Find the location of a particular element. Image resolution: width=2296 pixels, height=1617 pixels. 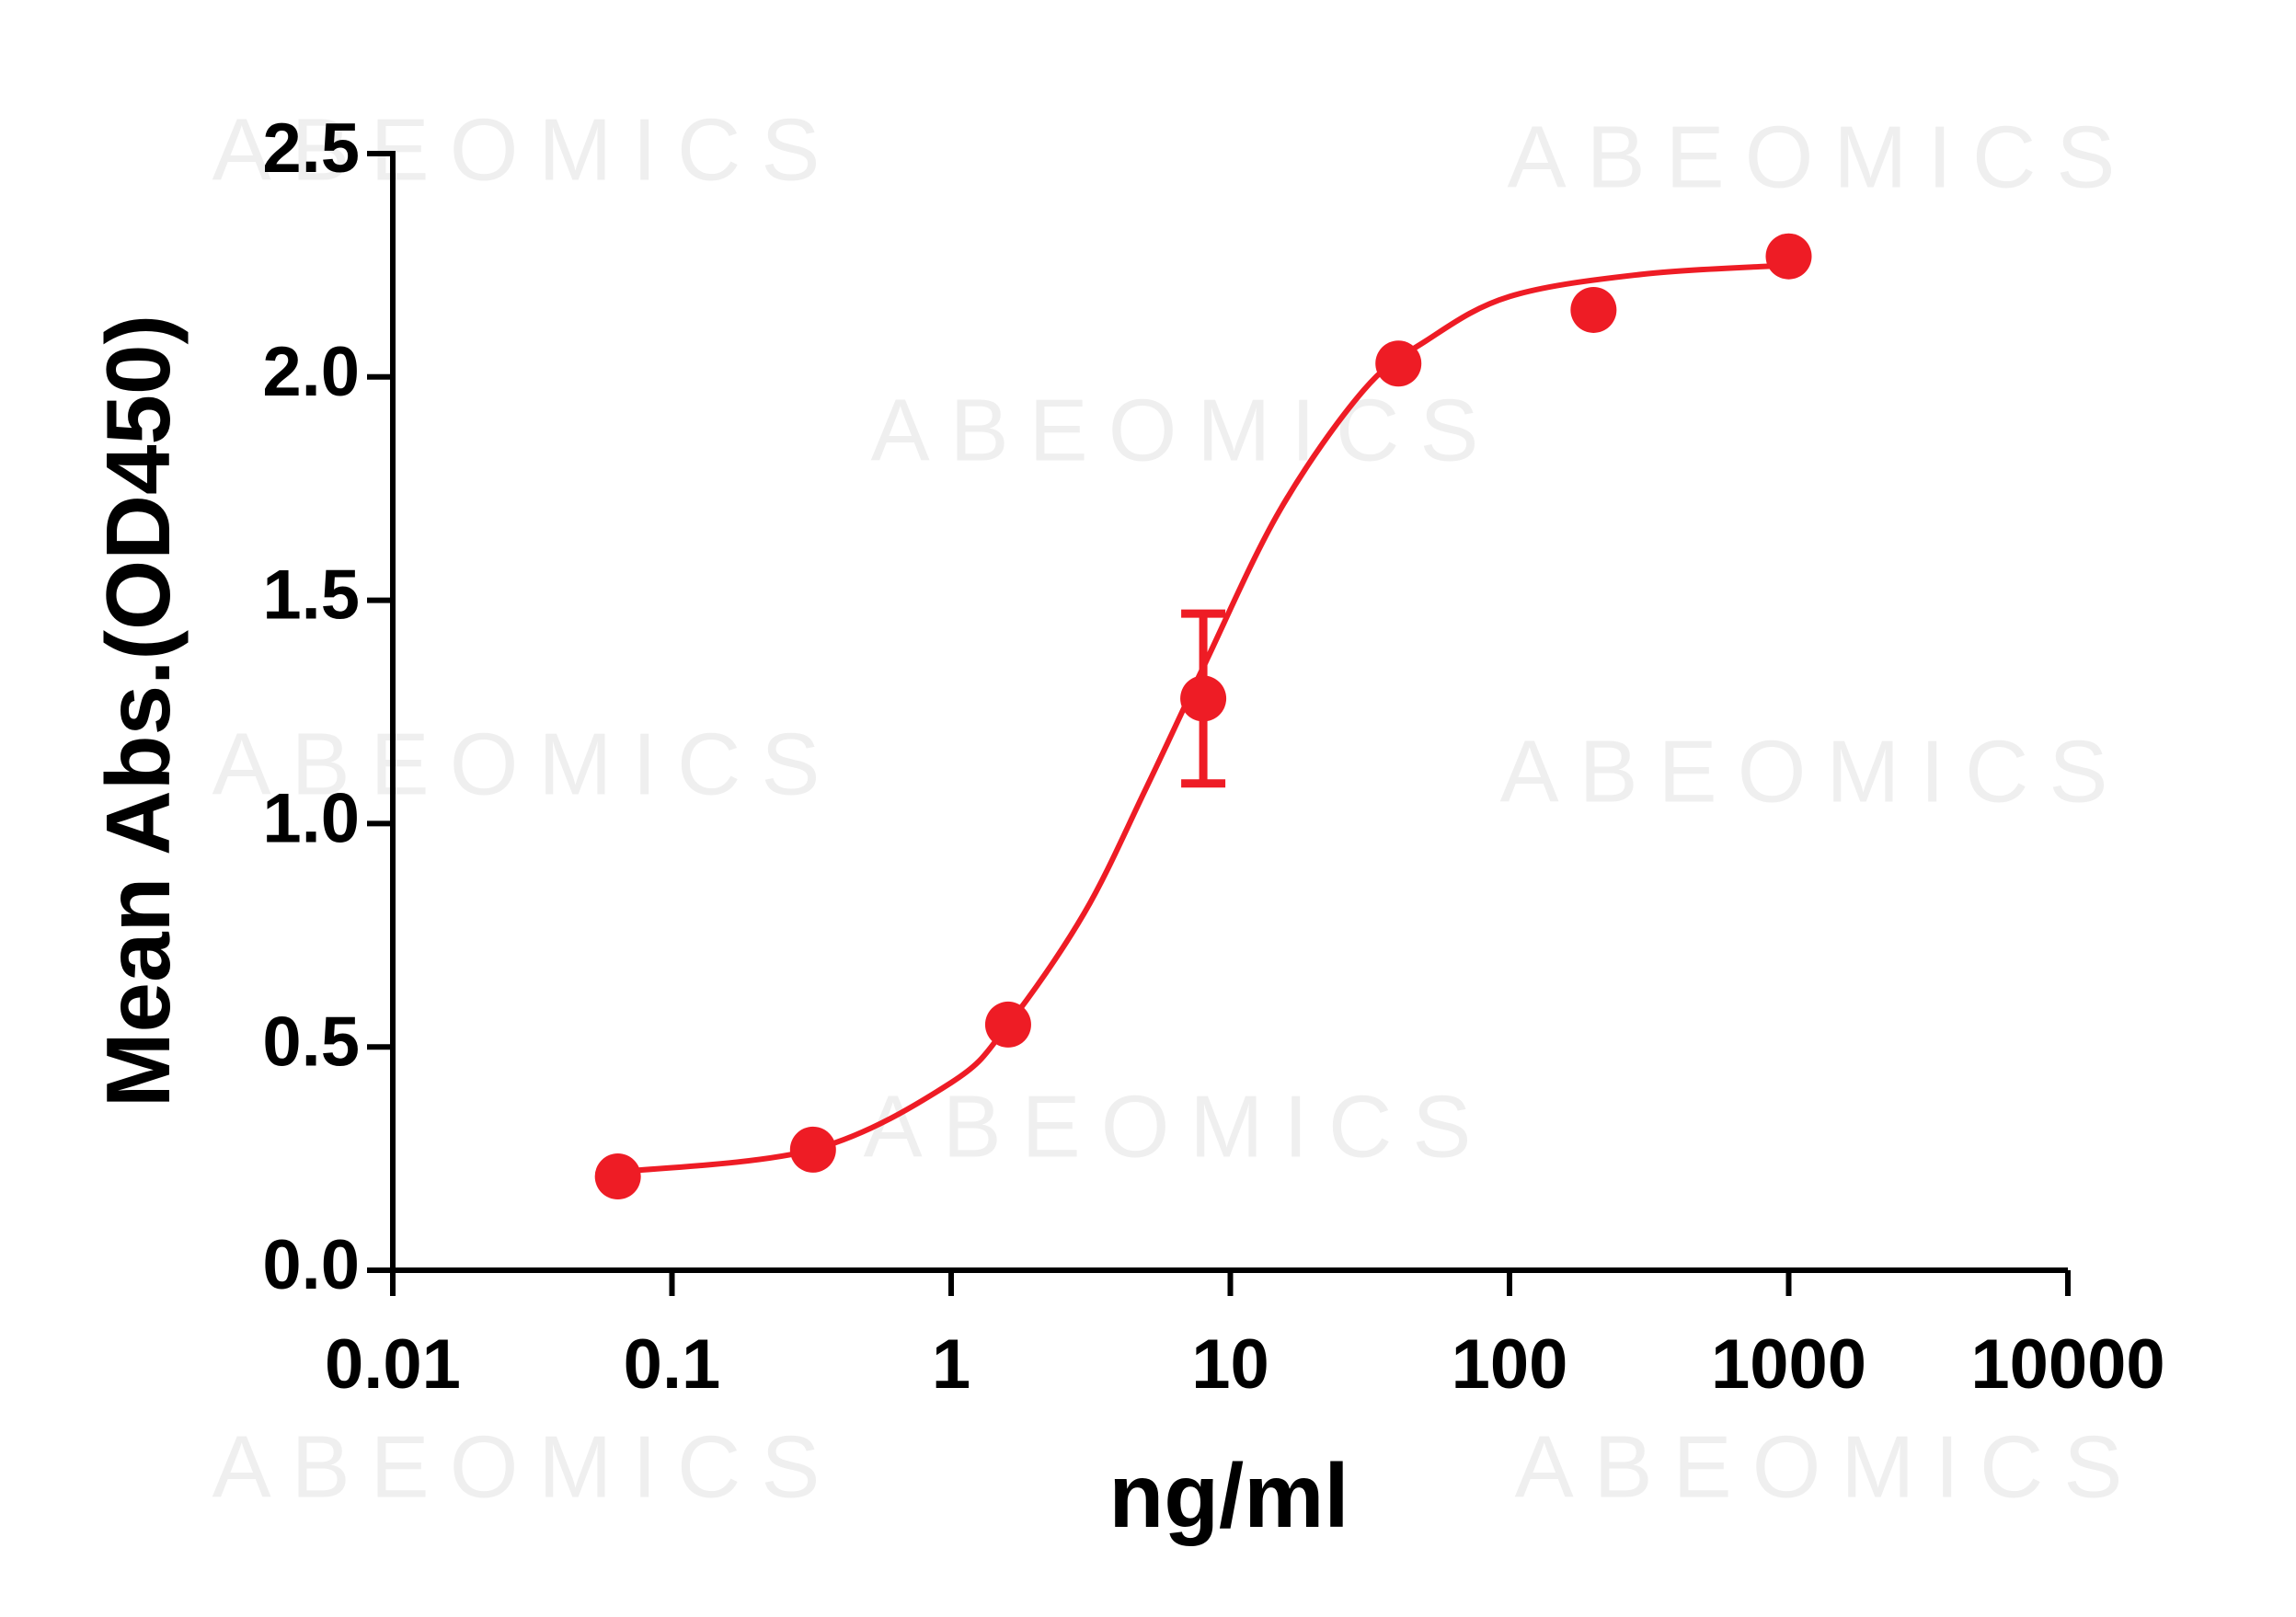

x-tick-label: 1 is located at coordinates (951, 1364).